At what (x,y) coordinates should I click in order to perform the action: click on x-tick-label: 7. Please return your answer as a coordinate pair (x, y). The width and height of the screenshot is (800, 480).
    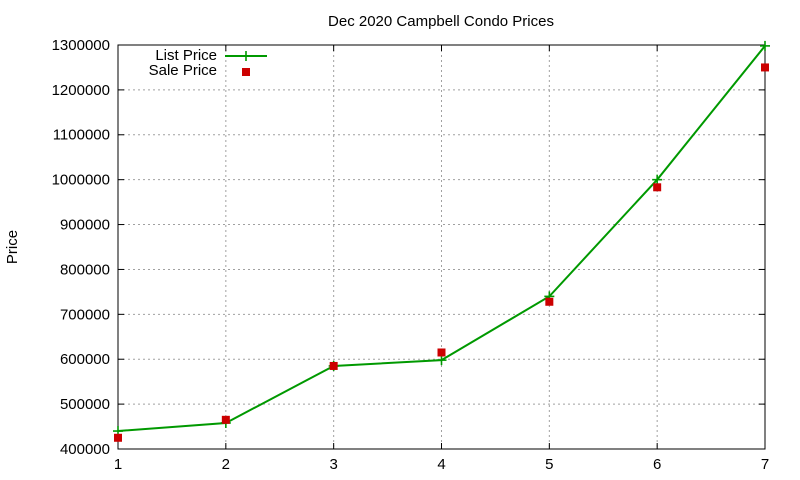
    Looking at the image, I should click on (765, 464).